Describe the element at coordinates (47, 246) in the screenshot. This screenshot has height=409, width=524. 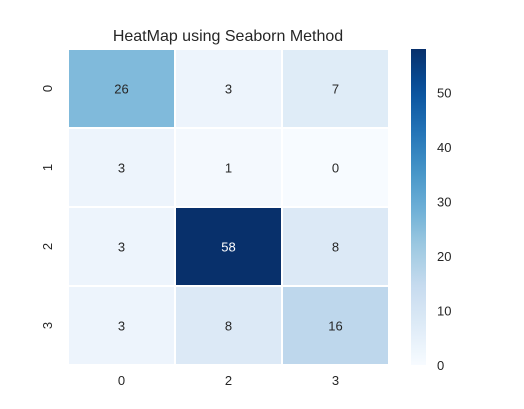
I see `y-tick-label: 2` at that location.